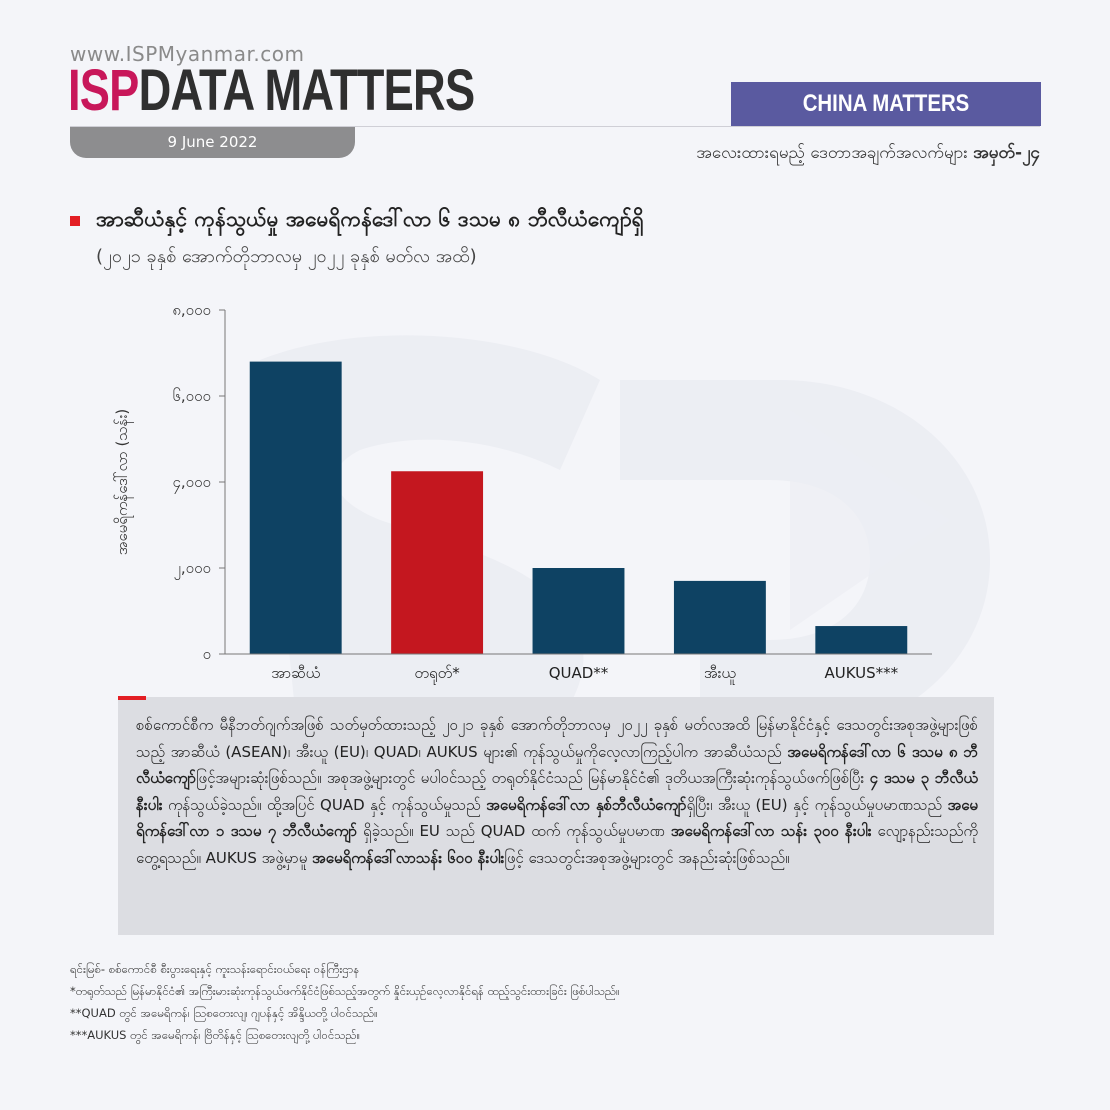 The image size is (1110, 1110). What do you see at coordinates (307, 90) in the screenshot?
I see `brand-data-matters: DATA MATTERS` at bounding box center [307, 90].